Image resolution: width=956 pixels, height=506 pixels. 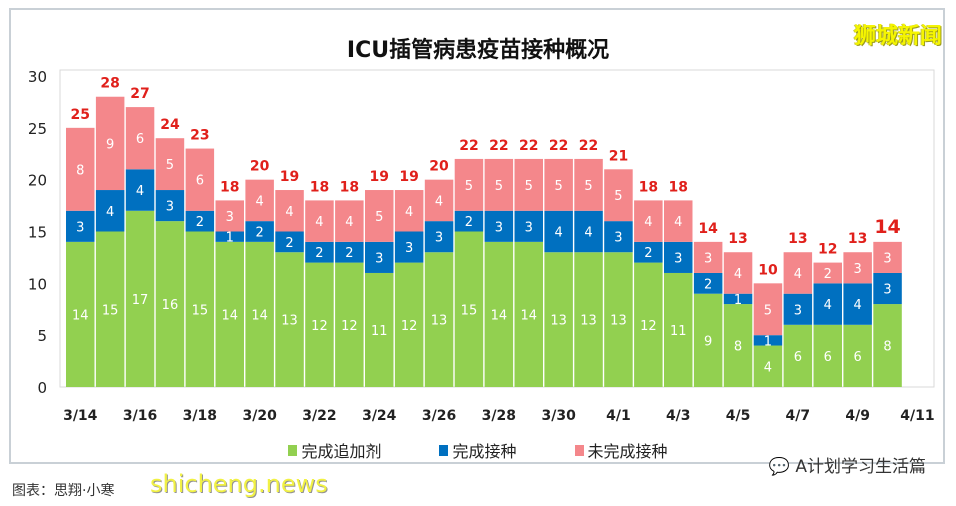 What do you see at coordinates (897, 36) in the screenshot?
I see `brand-logo: 狮城新闻` at bounding box center [897, 36].